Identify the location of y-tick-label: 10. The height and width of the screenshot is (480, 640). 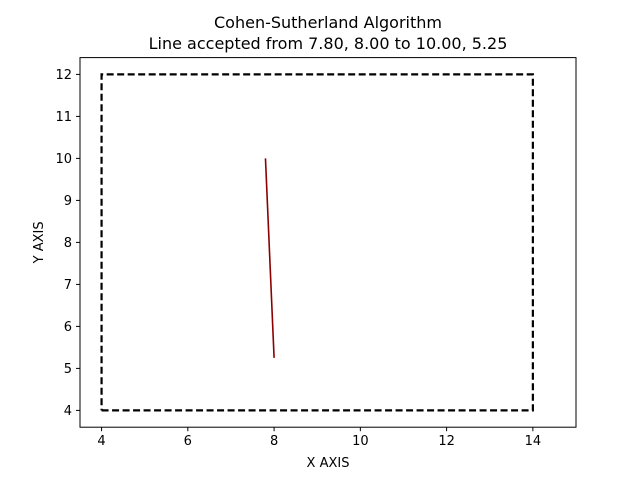
(63, 159).